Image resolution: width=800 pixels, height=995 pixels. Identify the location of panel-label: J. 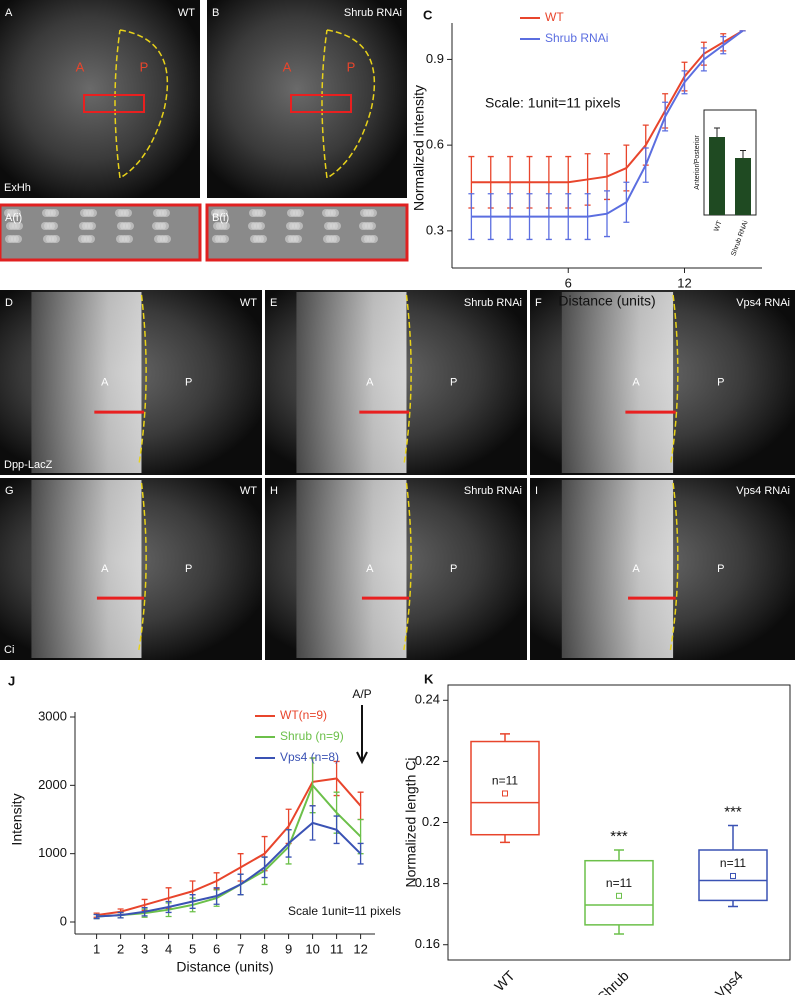
(11, 680).